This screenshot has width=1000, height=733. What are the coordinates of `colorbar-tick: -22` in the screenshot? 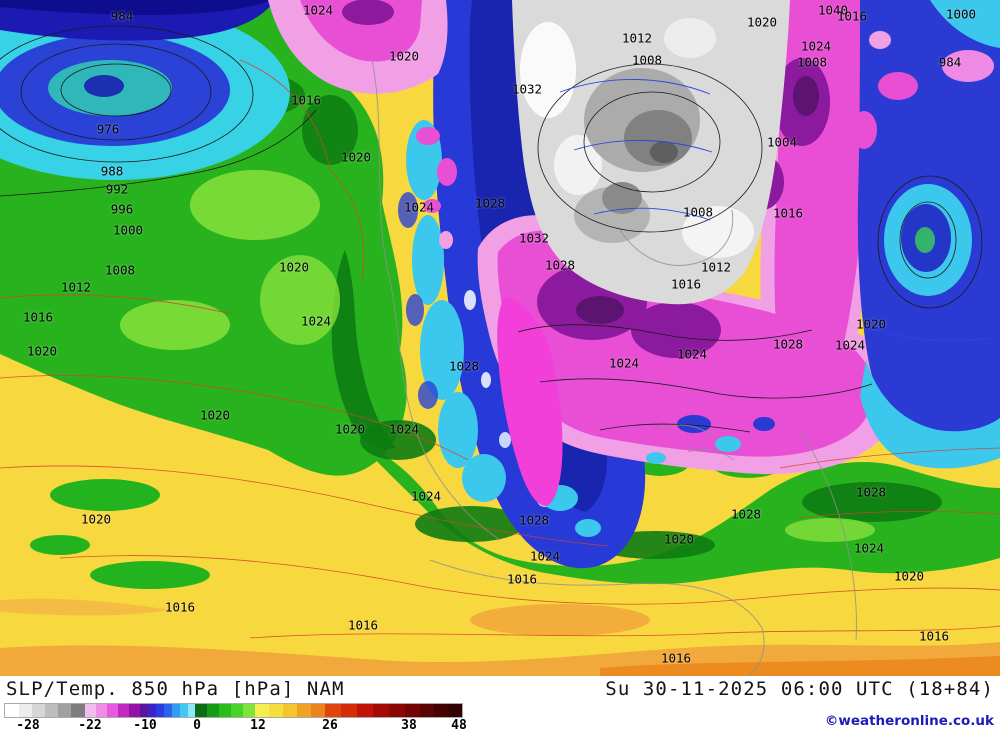 It's located at (90, 725).